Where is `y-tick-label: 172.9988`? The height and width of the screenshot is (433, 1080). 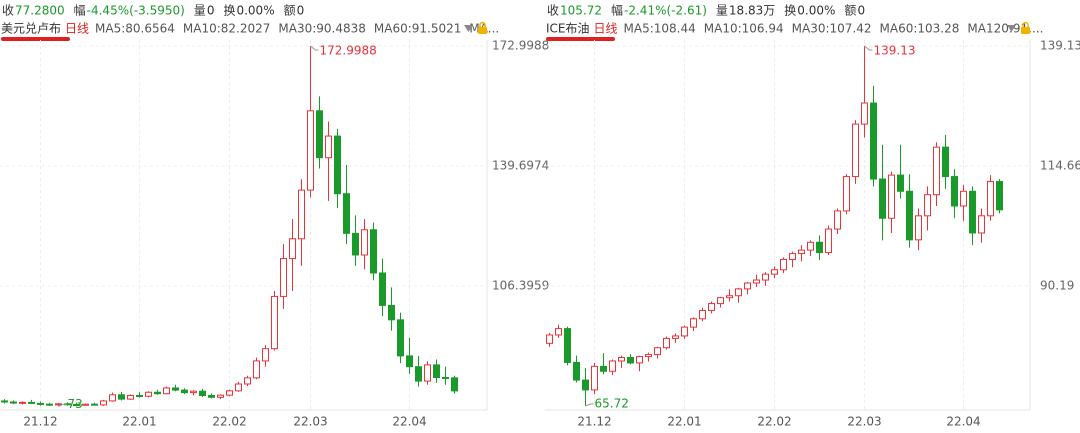 y-tick-label: 172.9988 is located at coordinates (520, 45).